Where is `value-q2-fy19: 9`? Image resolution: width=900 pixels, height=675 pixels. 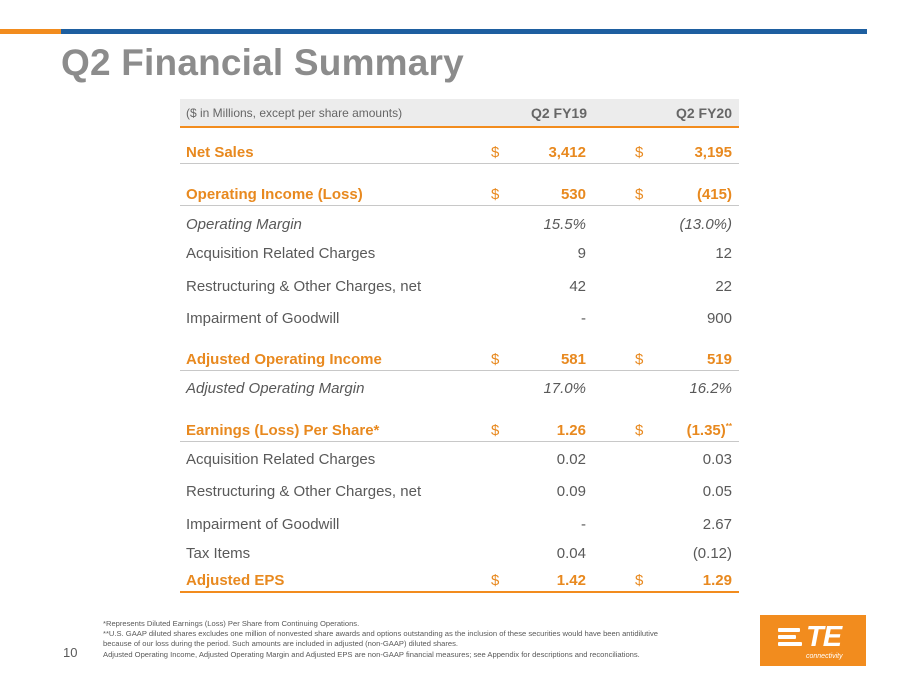
value-q2-fy19: 9 is located at coordinates (581, 253).